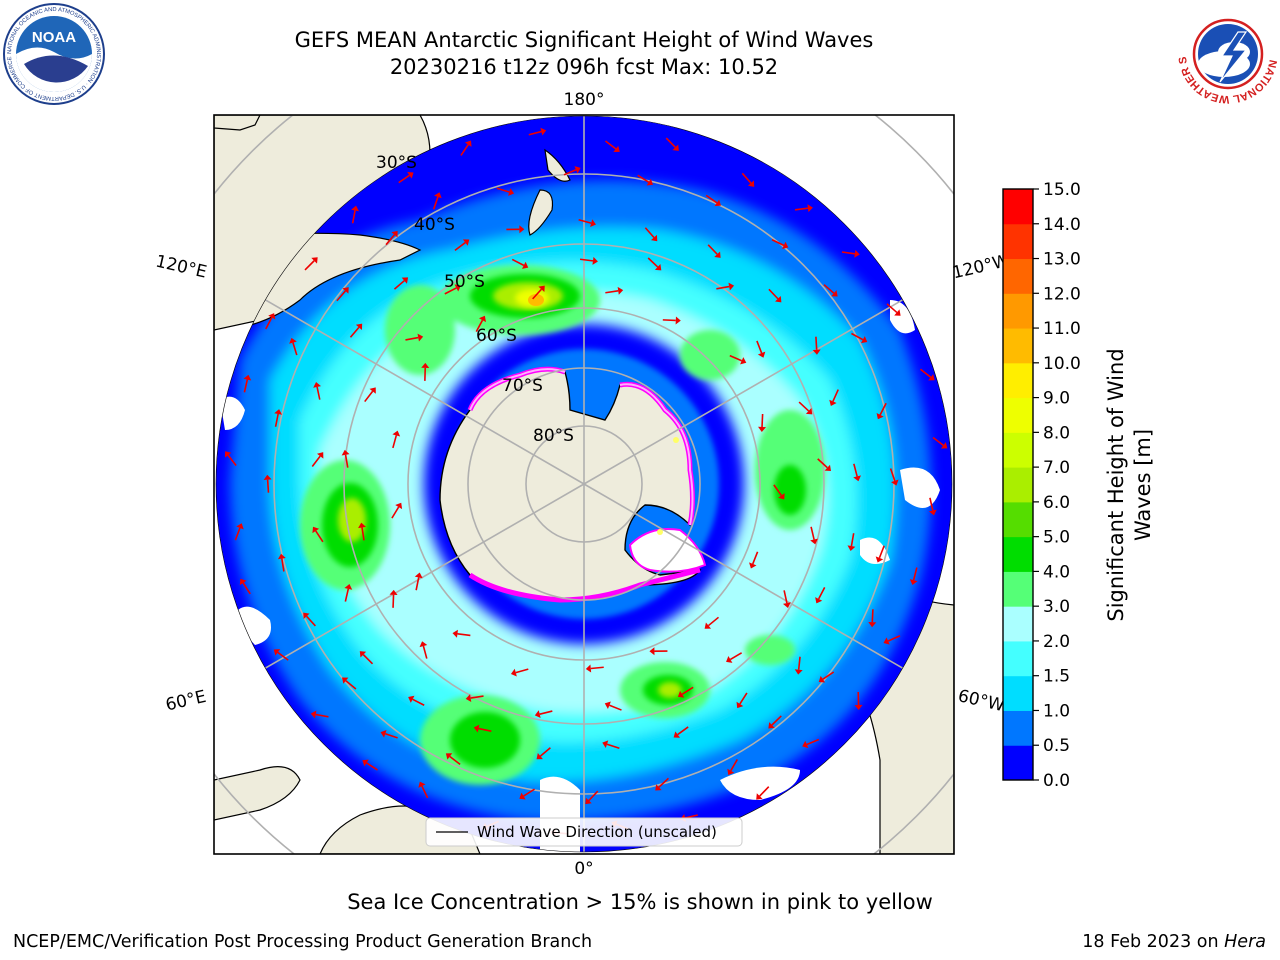 This screenshot has width=1280, height=960. I want to click on colorbar-tick-label: 12.0, so click(1062, 294).